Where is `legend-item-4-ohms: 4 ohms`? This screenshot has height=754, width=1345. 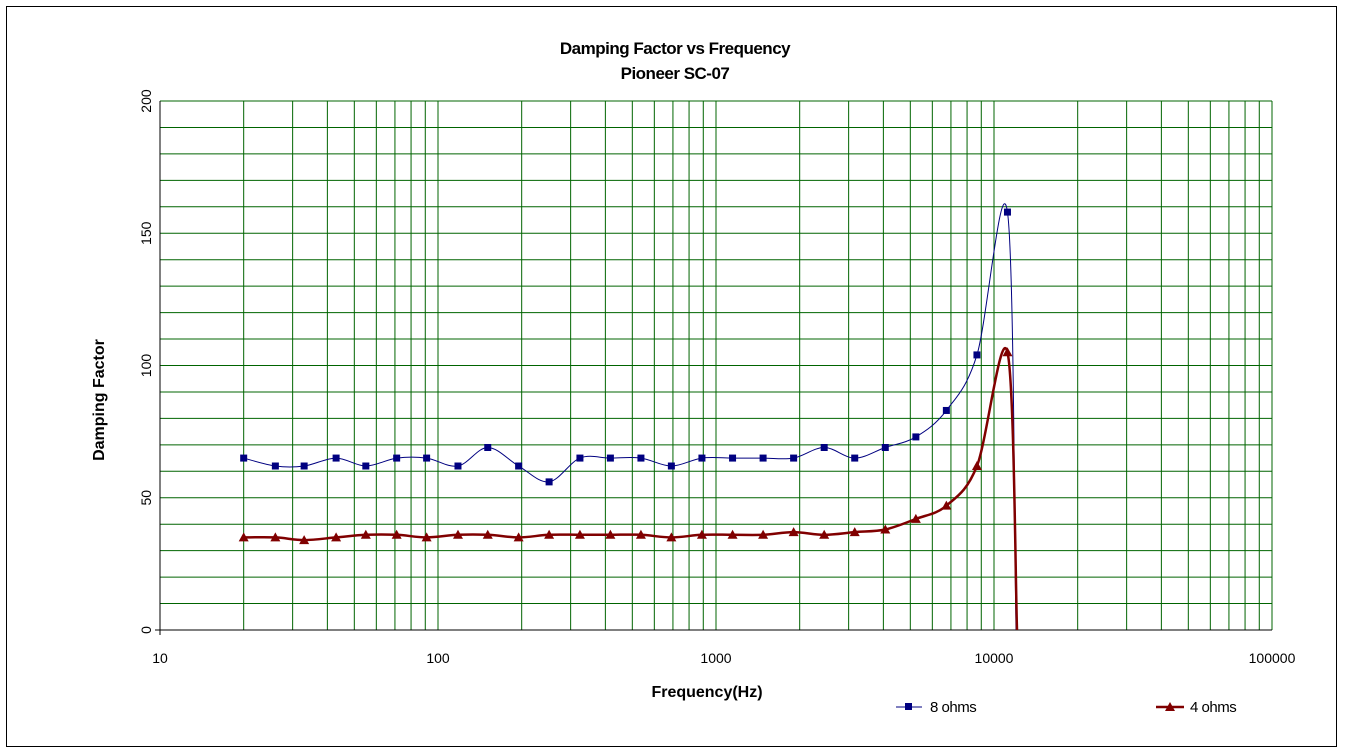 legend-item-4-ohms: 4 ohms is located at coordinates (1196, 707).